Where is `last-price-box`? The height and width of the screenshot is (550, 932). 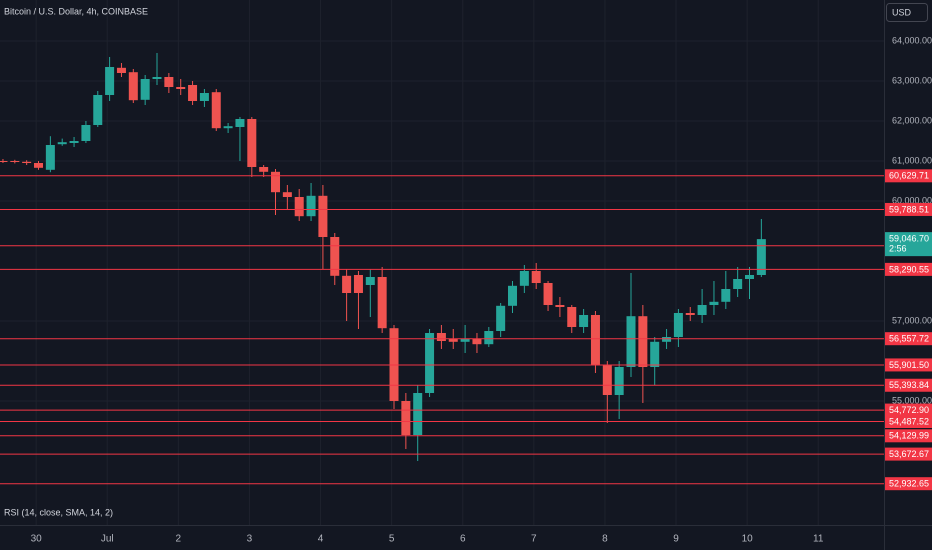
last-price-box is located at coordinates (908, 244).